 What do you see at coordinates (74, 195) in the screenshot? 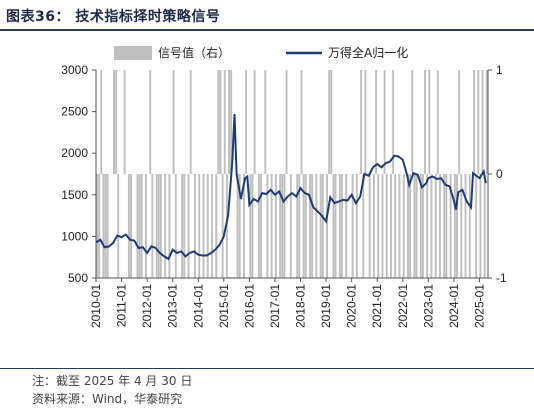
I see `y-left-tick-label: 1500` at bounding box center [74, 195].